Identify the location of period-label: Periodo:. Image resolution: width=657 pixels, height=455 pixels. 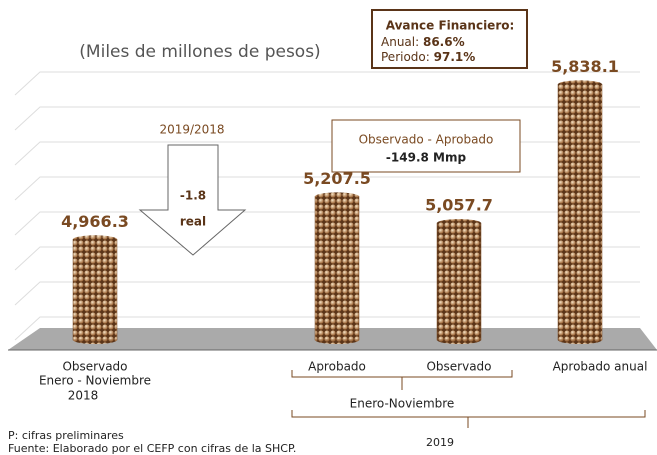
(405, 57).